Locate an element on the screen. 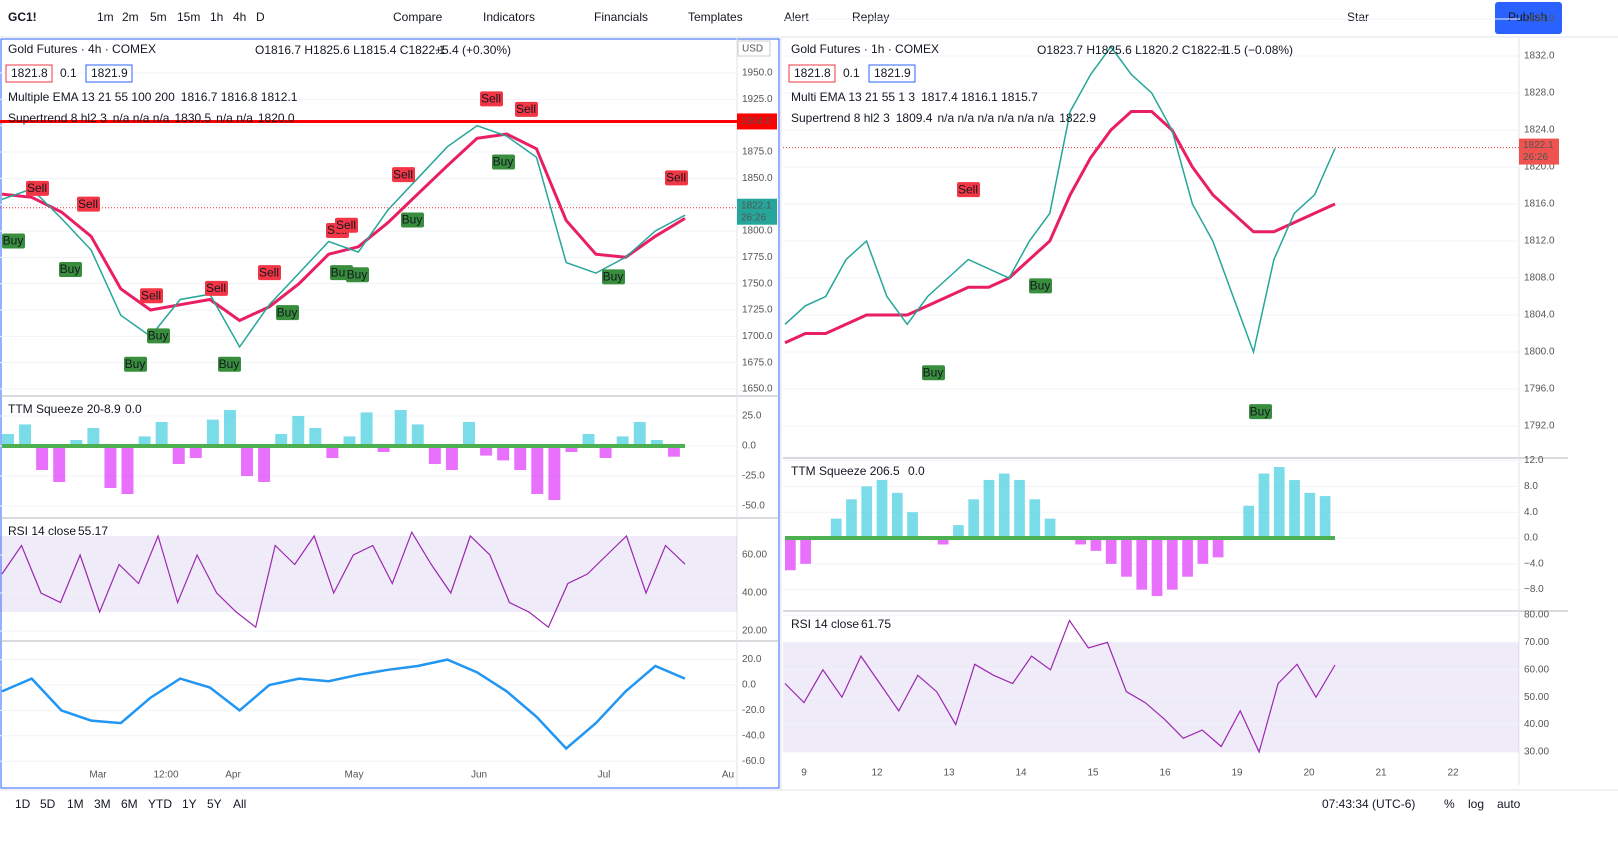 The height and width of the screenshot is (855, 1618). symbol: GC1! is located at coordinates (22, 17).